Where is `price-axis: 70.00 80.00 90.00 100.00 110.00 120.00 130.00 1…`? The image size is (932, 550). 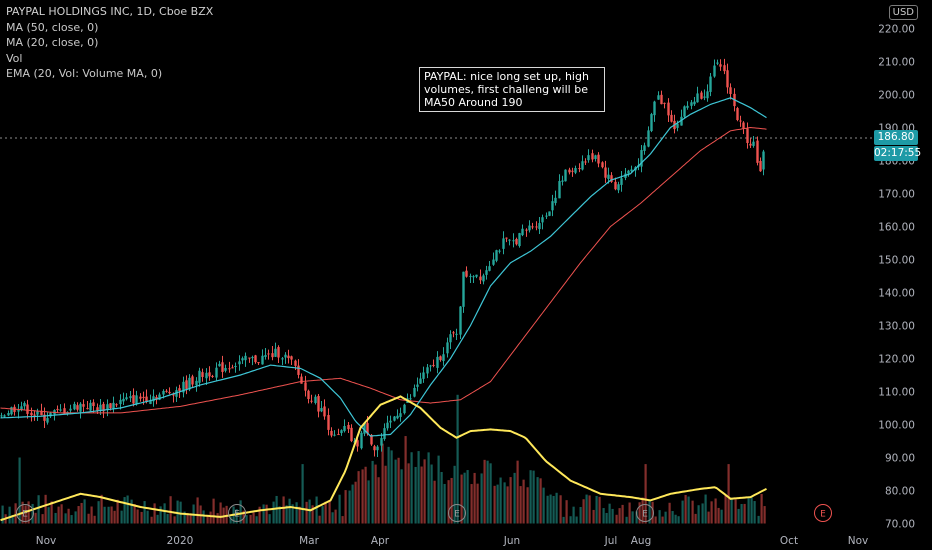 price-axis: 70.00 80.00 90.00 100.00 110.00 120.00 130.00 1… is located at coordinates (896, 277).